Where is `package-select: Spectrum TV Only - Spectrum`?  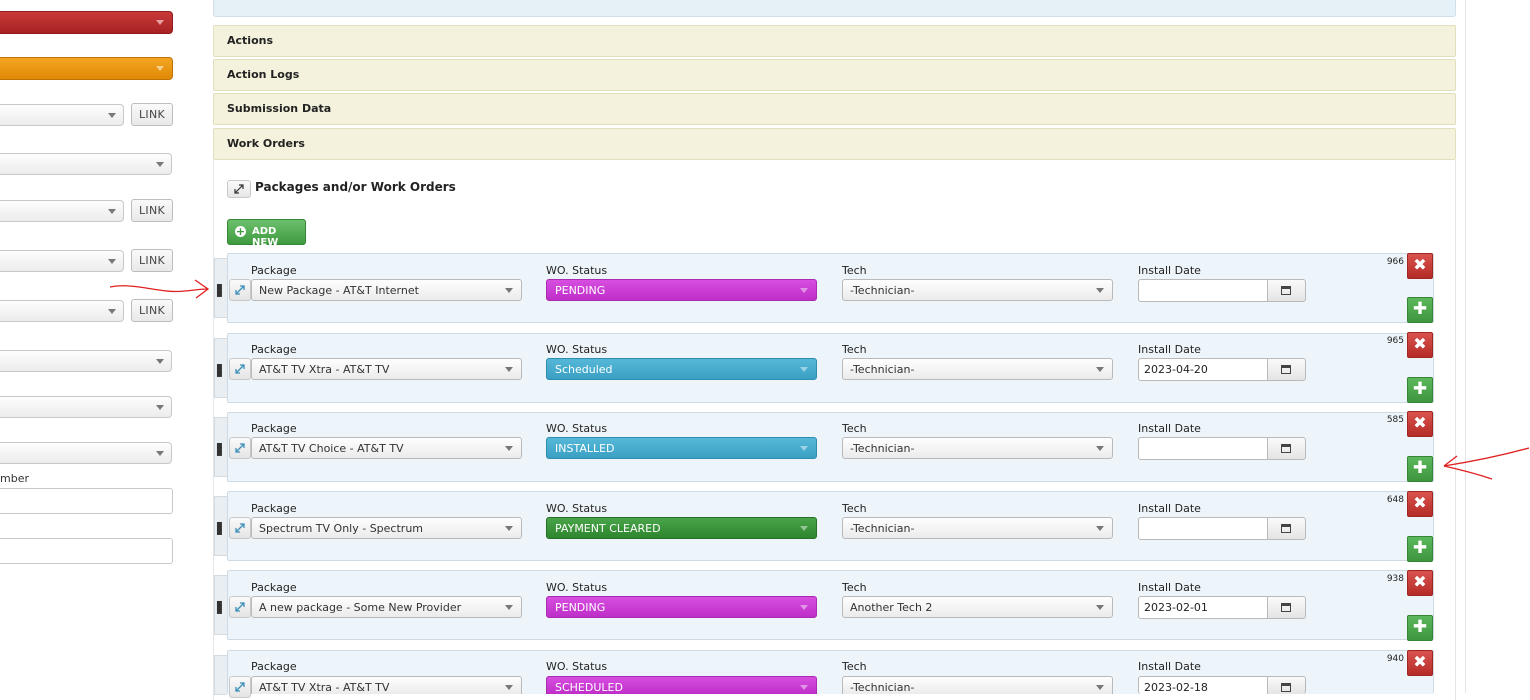
package-select: Spectrum TV Only - Spectrum is located at coordinates (386, 528).